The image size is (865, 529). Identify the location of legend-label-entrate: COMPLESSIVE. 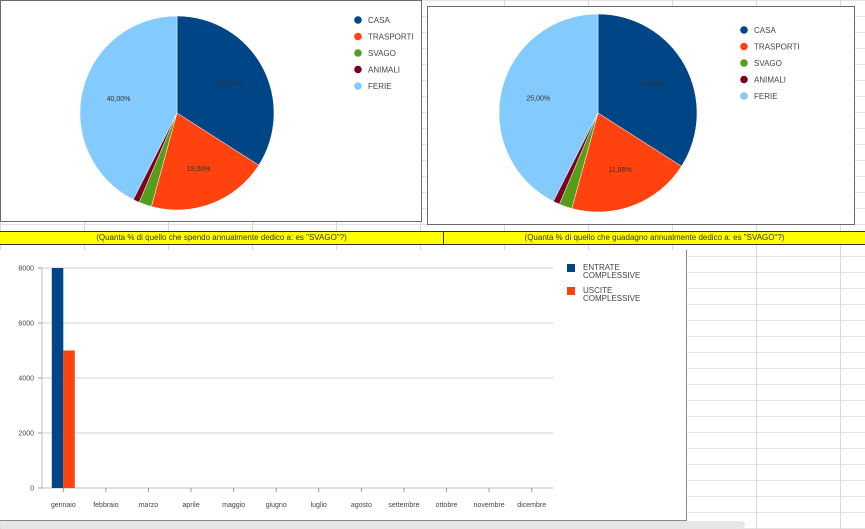
(611, 275).